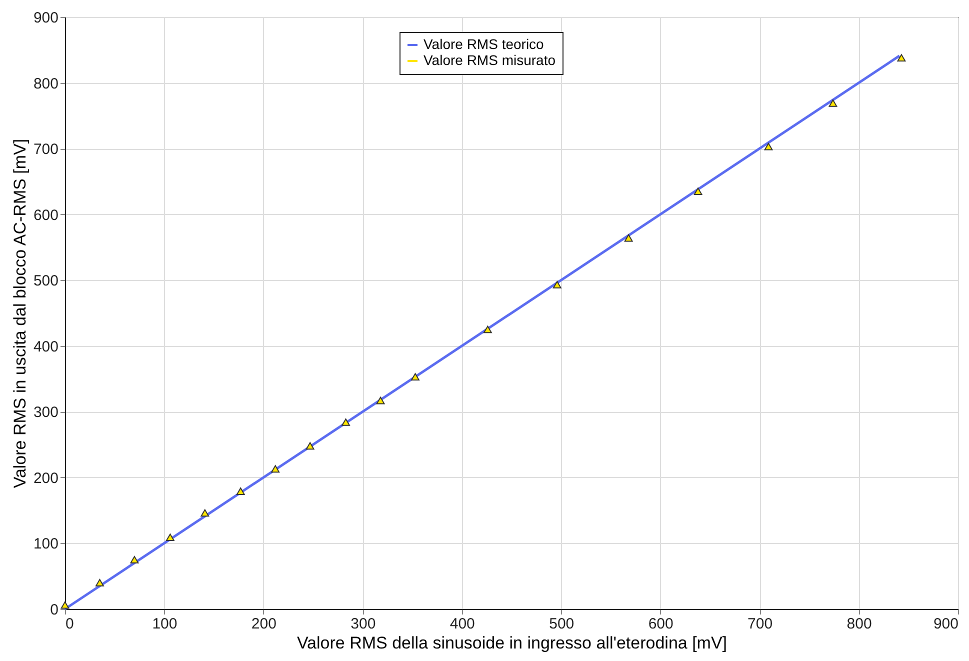 The image size is (969, 661). What do you see at coordinates (165, 624) in the screenshot?
I see `x-tick-label: 100` at bounding box center [165, 624].